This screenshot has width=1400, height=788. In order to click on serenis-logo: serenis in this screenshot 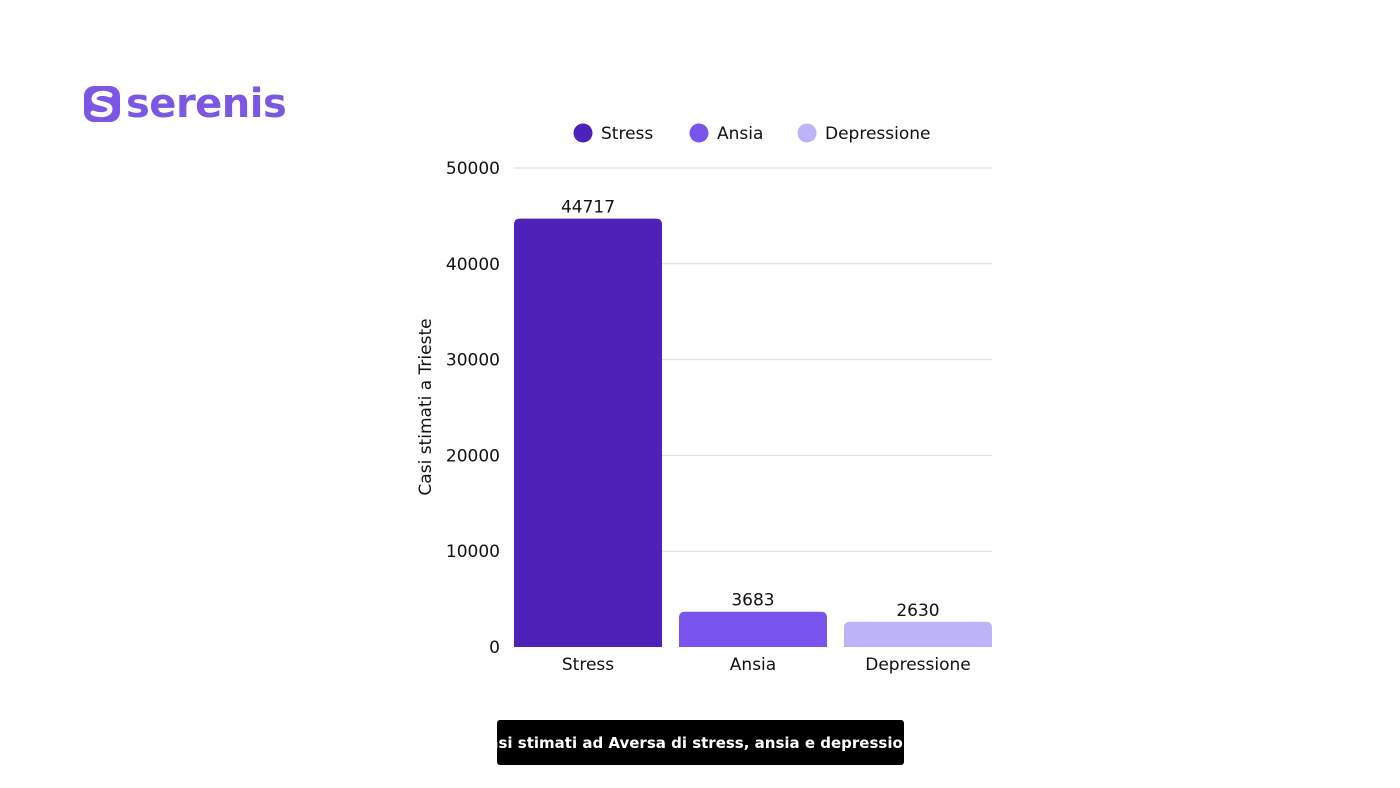, I will do `click(185, 104)`.